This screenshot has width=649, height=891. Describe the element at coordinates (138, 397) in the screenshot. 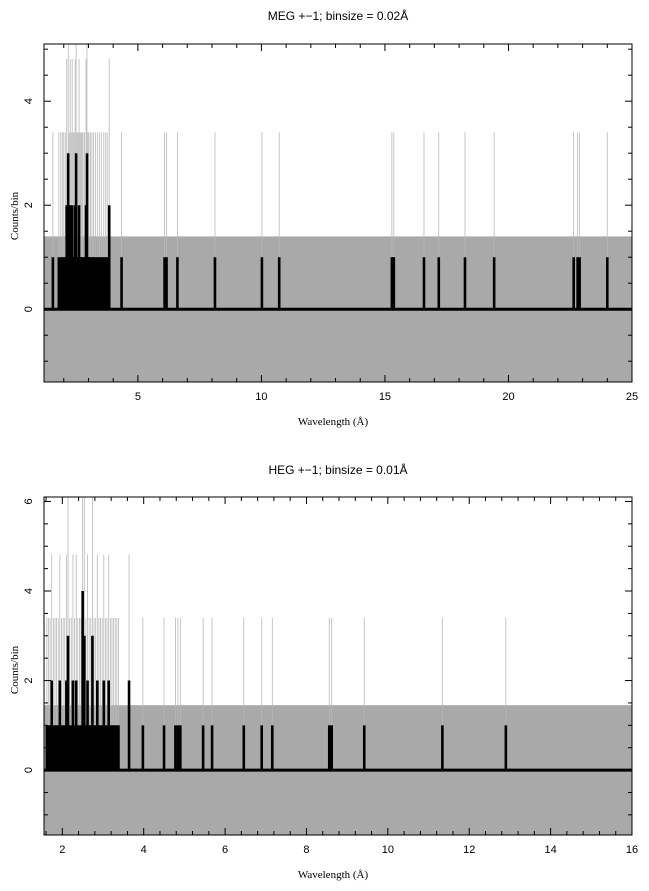

I see `meg-x-tick-label: 5` at that location.